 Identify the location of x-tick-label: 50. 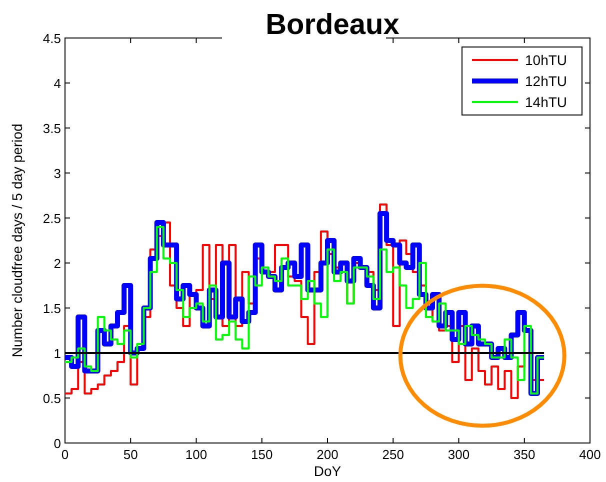
(130, 454).